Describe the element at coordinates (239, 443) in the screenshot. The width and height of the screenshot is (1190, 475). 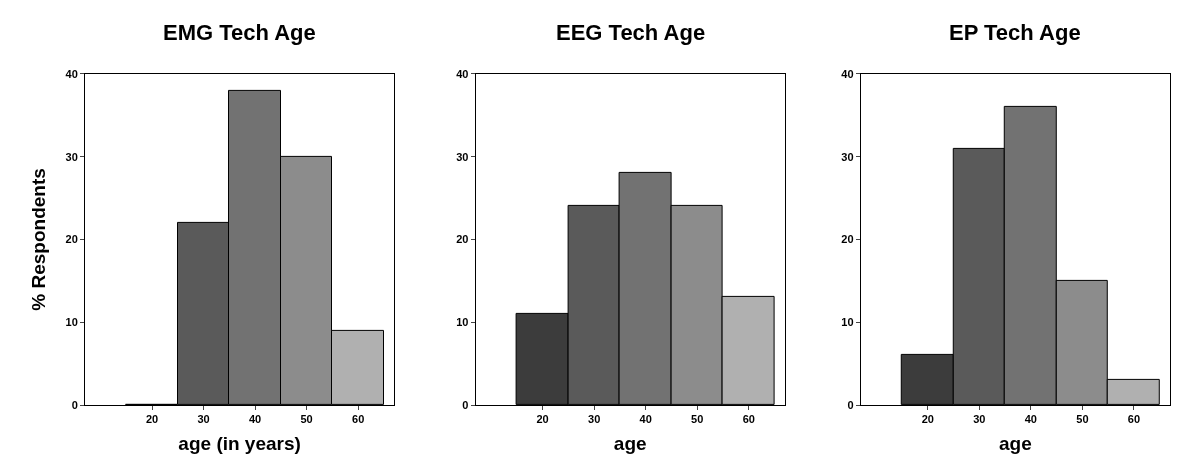
I see `x-axis-title: age (in years)` at that location.